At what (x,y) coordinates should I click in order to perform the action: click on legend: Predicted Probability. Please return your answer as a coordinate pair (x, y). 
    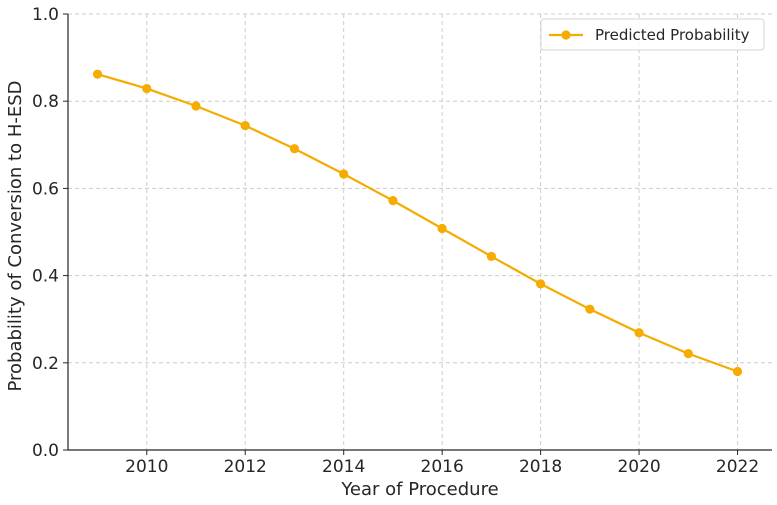
    Looking at the image, I should click on (652, 34).